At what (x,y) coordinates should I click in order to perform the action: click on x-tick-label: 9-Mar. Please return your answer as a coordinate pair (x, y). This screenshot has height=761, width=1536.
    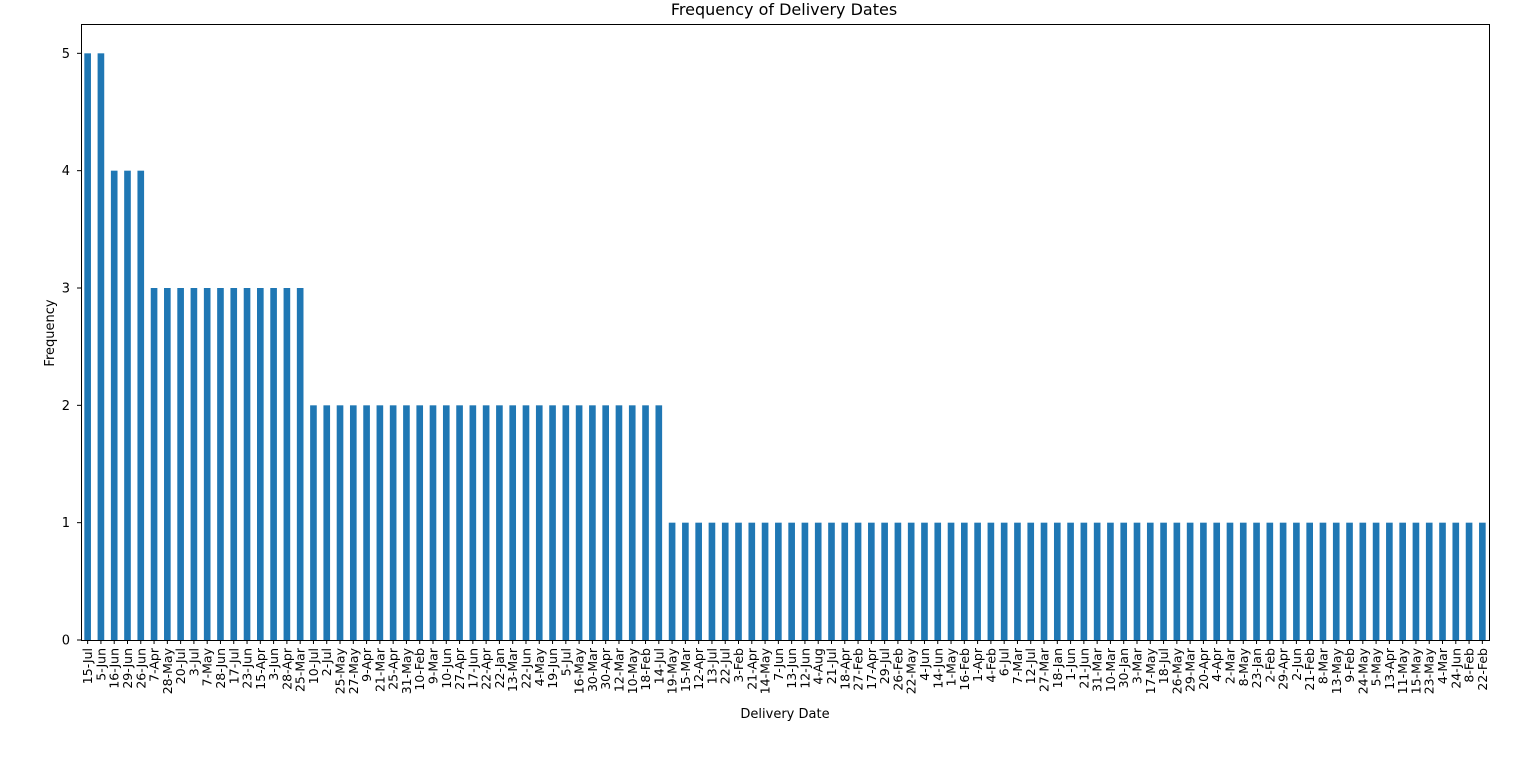
    Looking at the image, I should click on (433, 665).